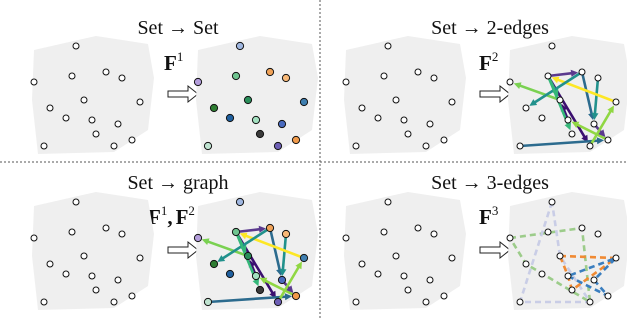 The image size is (627, 320). Describe the element at coordinates (178, 28) in the screenshot. I see `panel-title: Set → Set` at that location.